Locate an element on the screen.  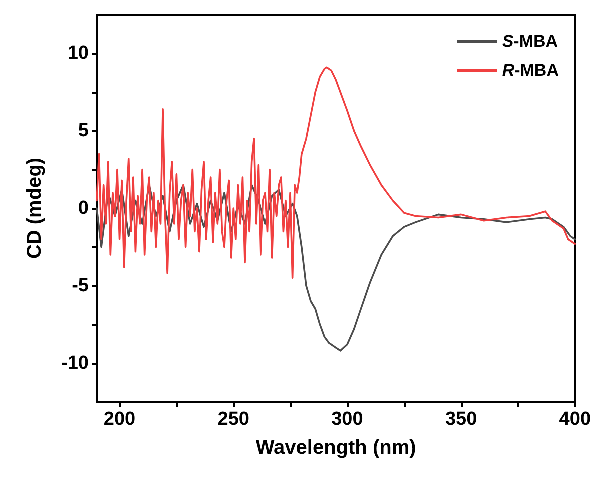
y-axis-title: CD (mdeg) is located at coordinates (35, 209).